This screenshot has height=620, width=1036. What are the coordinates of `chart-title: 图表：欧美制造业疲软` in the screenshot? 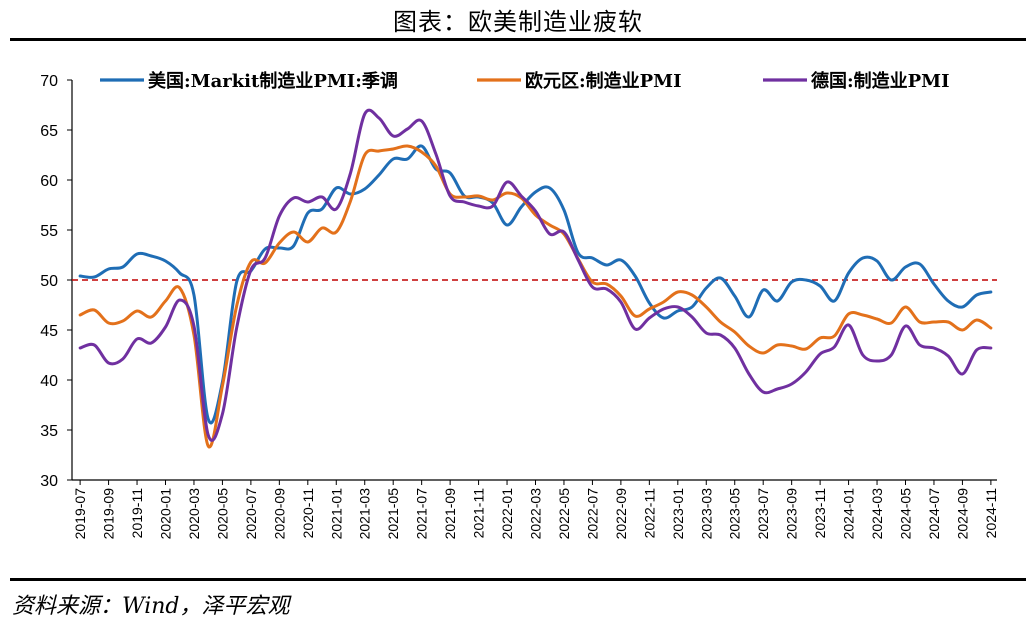 It's located at (518, 22).